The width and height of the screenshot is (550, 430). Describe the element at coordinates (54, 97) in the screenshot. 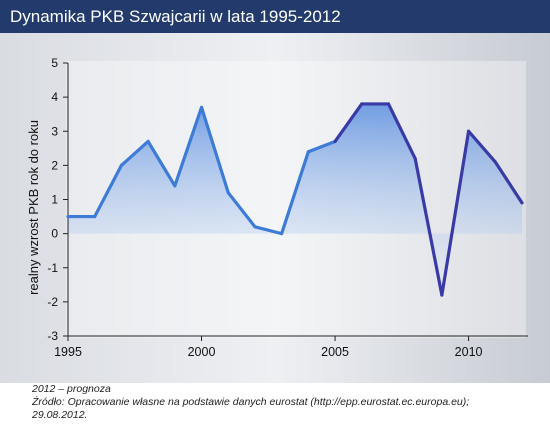

I see `y-tick-label: 4` at that location.